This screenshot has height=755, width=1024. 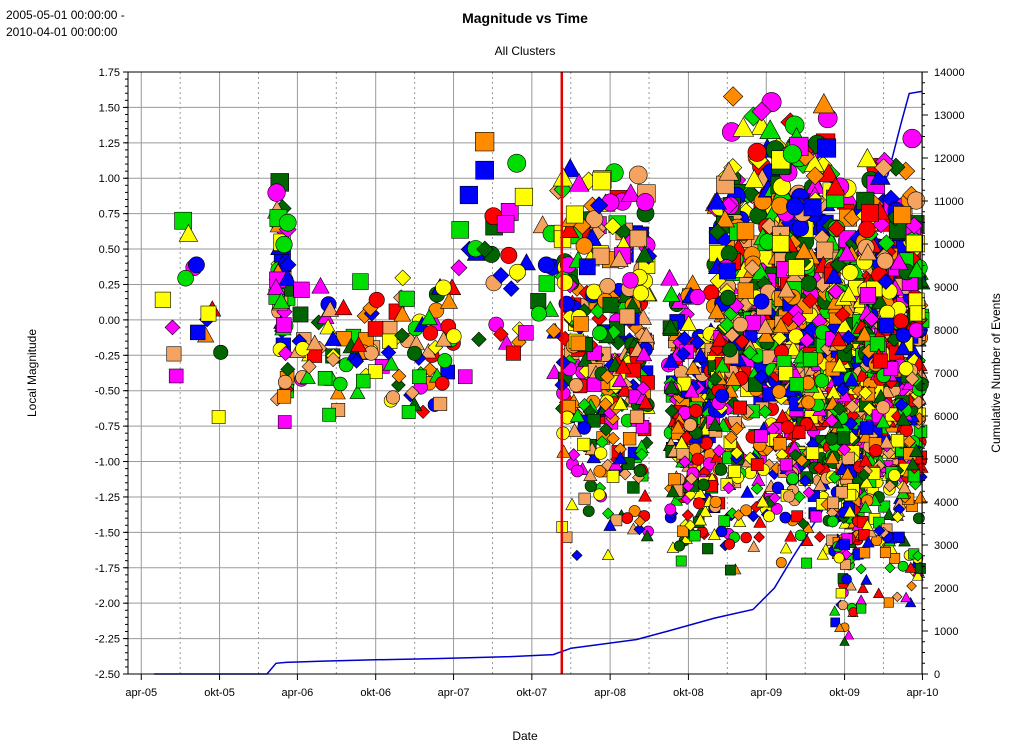 What do you see at coordinates (107, 463) in the screenshot?
I see `y-tick-label: -1.00` at bounding box center [107, 463].